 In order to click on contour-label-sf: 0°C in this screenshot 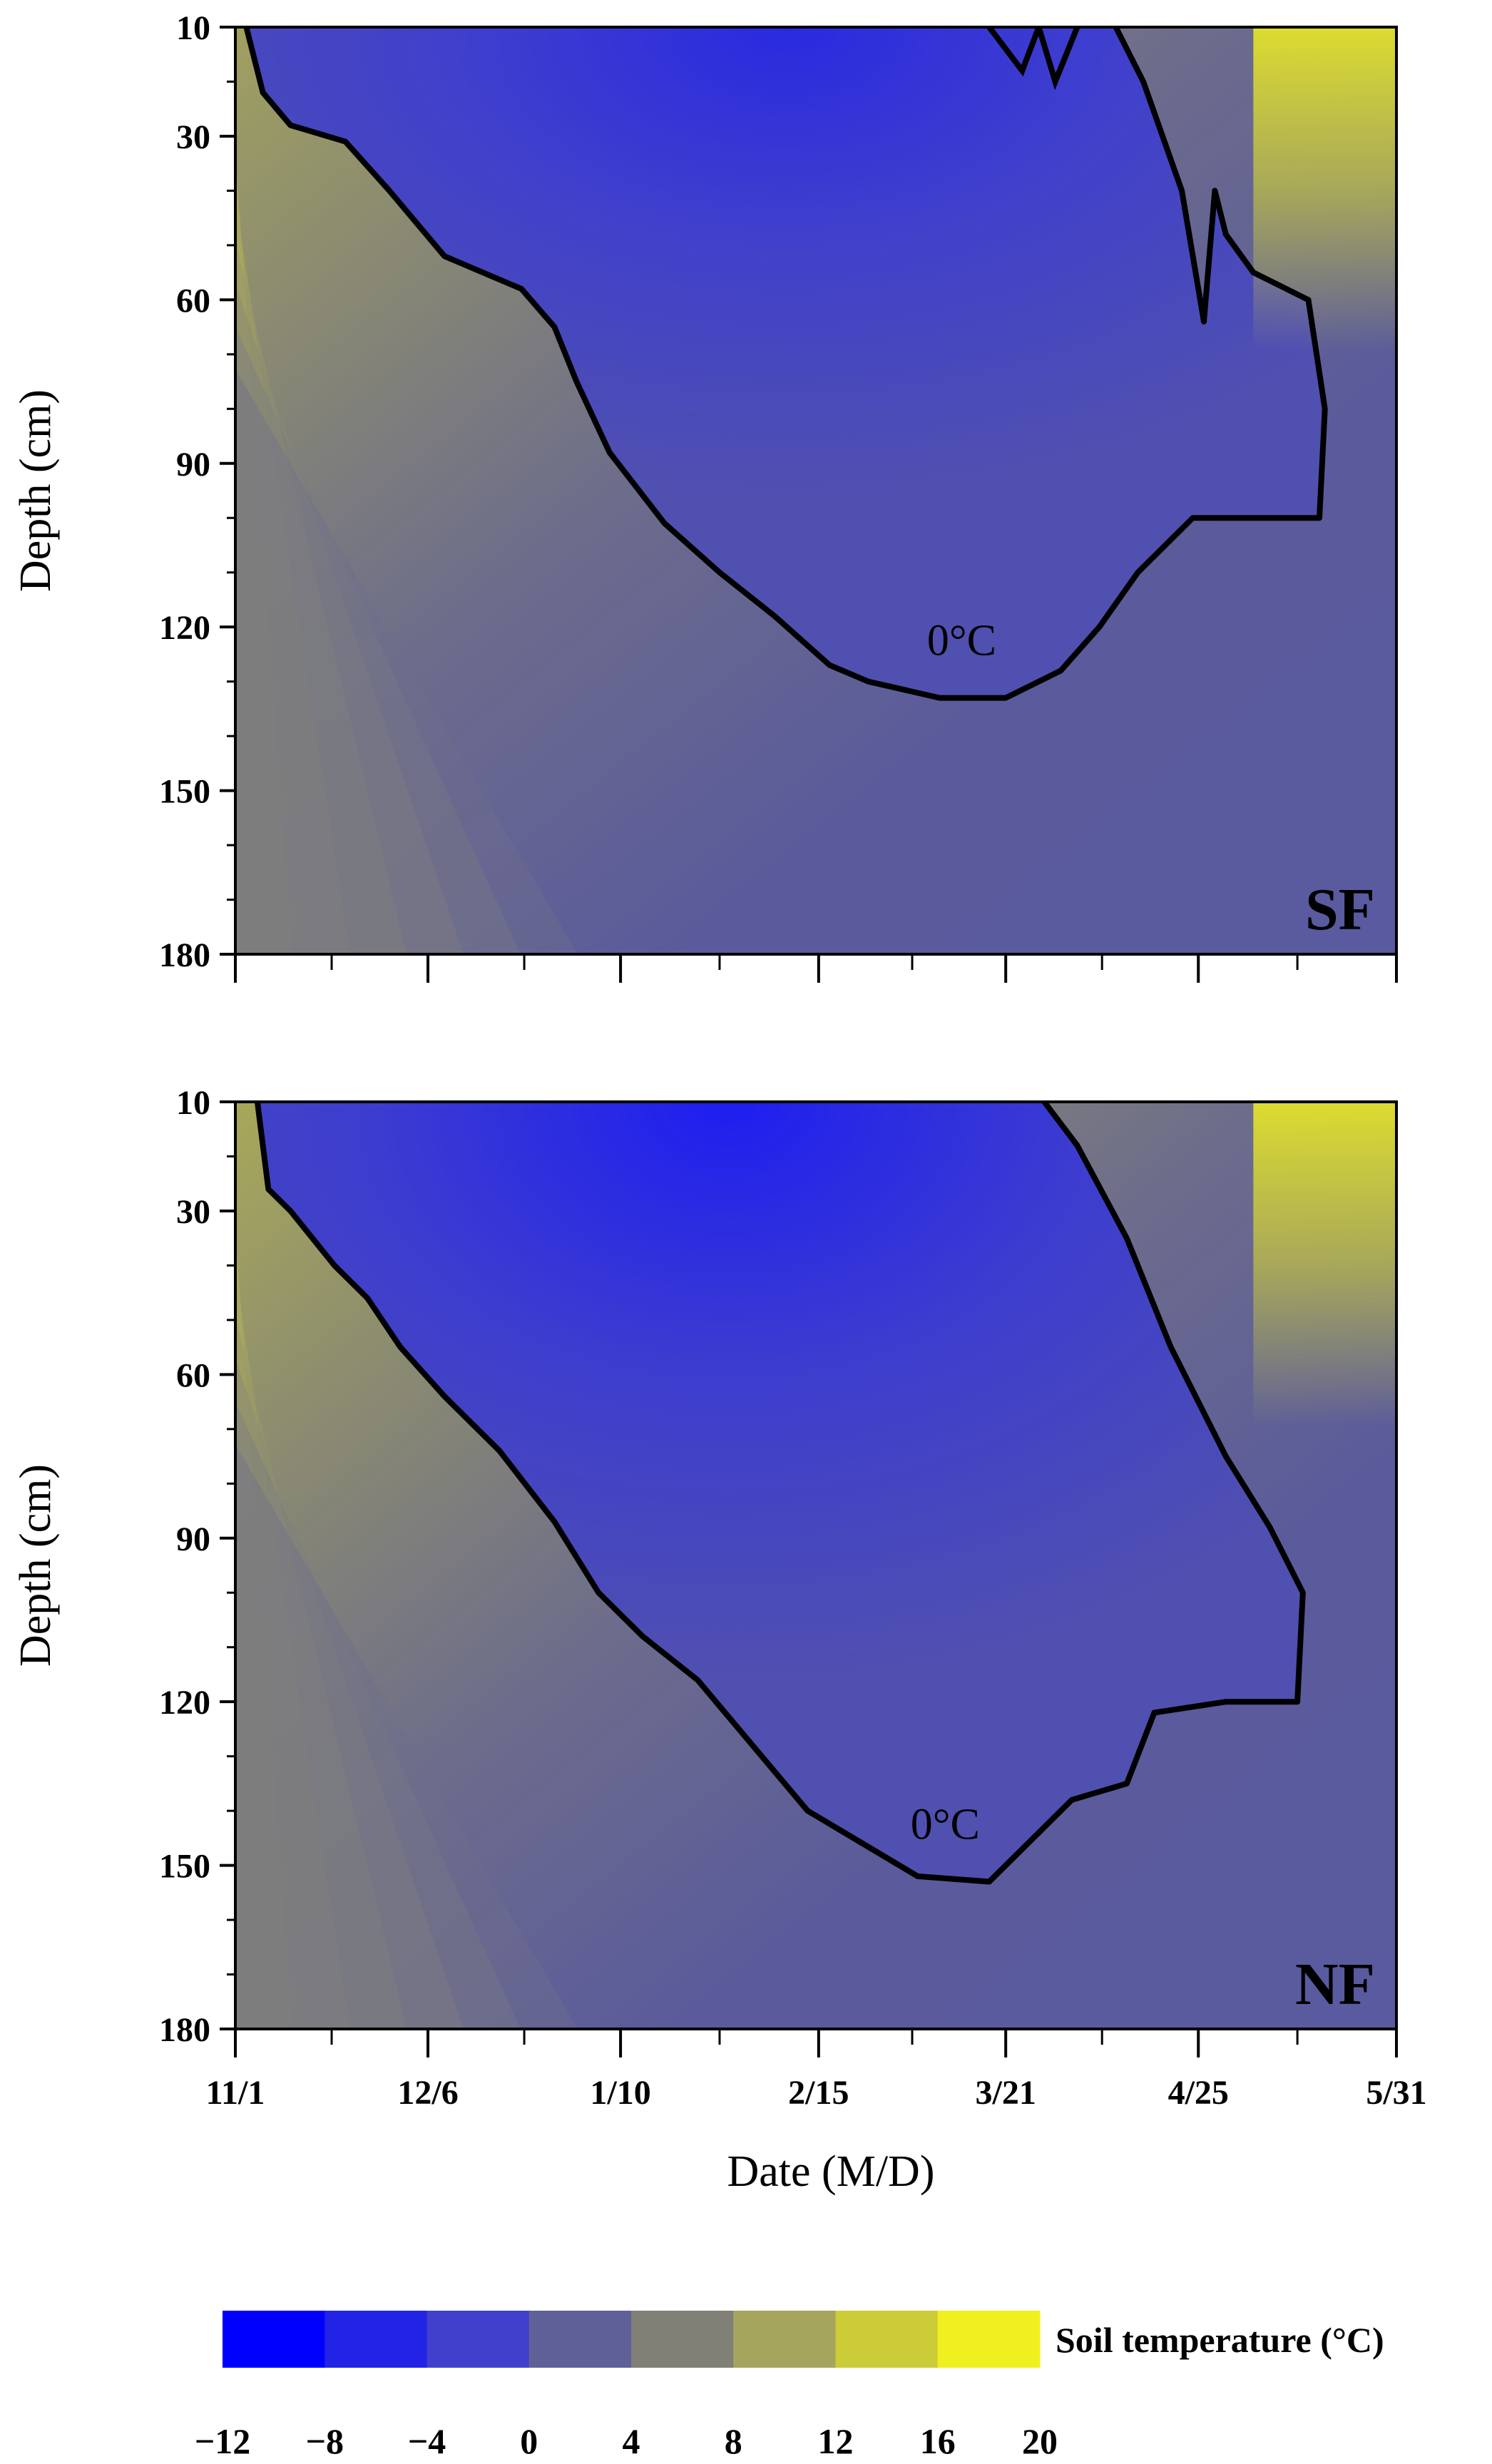, I will do `click(962, 641)`.